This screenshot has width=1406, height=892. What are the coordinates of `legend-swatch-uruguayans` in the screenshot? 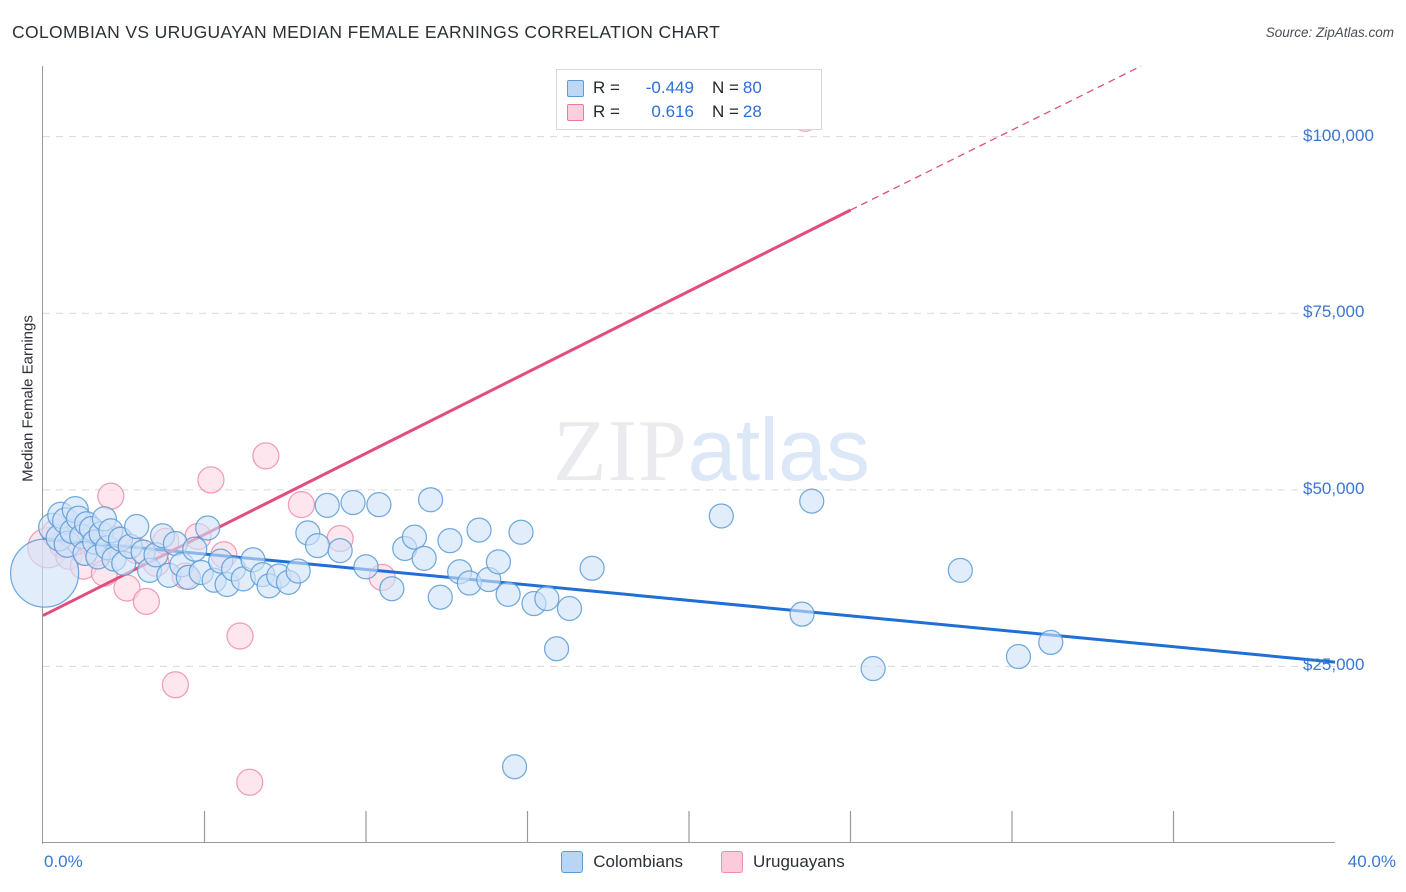 It's located at (575, 112).